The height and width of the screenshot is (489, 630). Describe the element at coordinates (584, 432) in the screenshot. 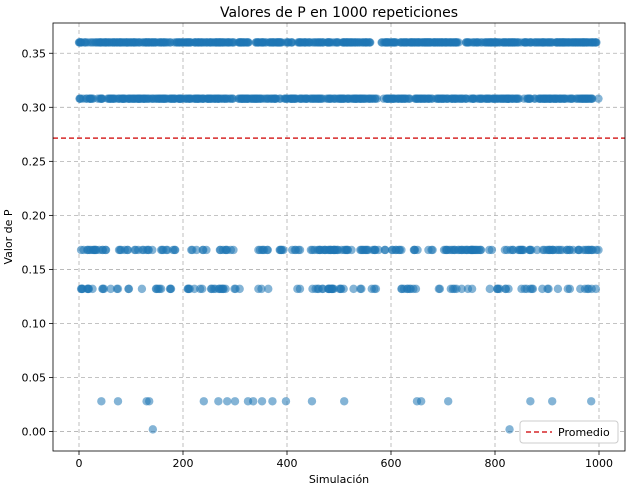

I see `legend-label: Promedio` at that location.